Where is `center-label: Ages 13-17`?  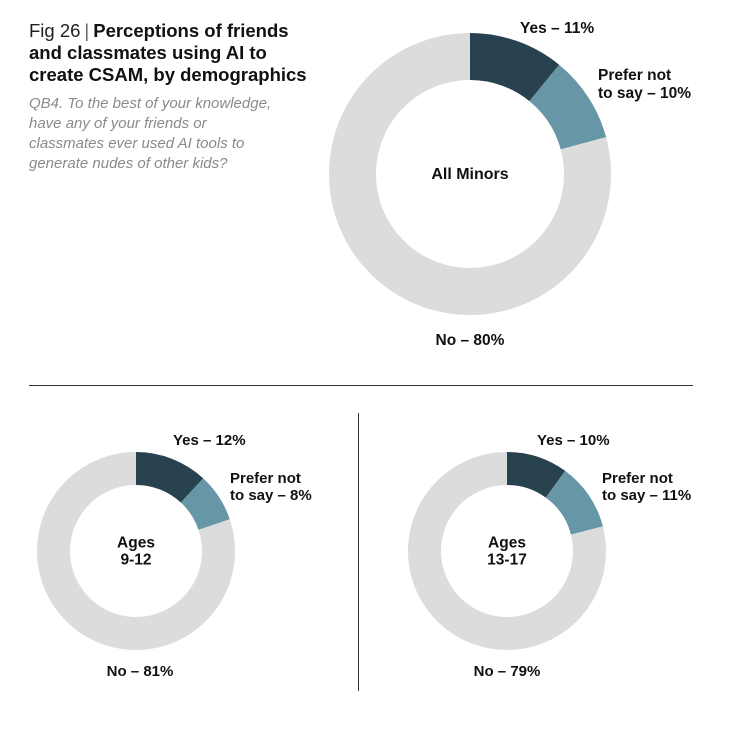
center-label: Ages 13-17 is located at coordinates (507, 552).